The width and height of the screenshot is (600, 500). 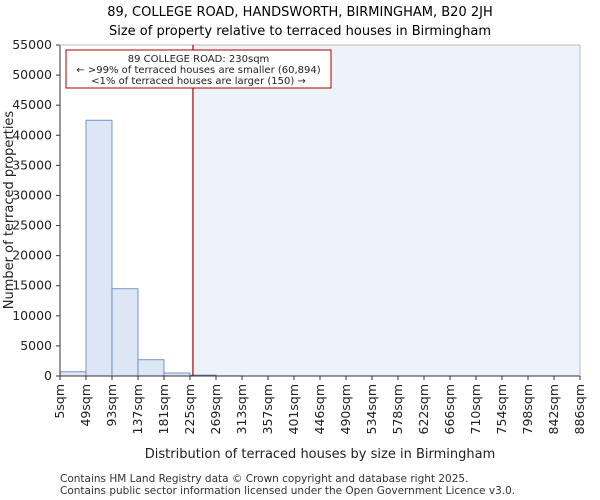 What do you see at coordinates (32, 315) in the screenshot?
I see `y-tick-label: 10000` at bounding box center [32, 315].